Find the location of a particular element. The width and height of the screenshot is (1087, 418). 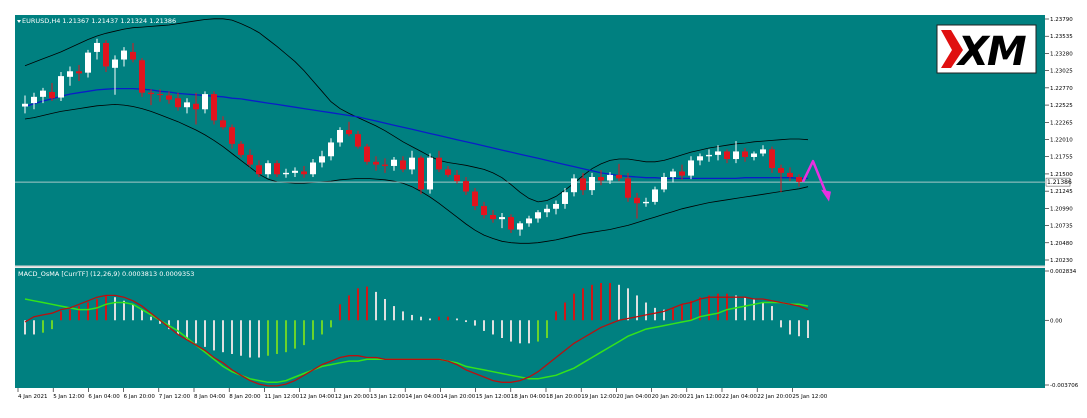

time-tick-label: 20 Jan 04:00 is located at coordinates (633, 397).